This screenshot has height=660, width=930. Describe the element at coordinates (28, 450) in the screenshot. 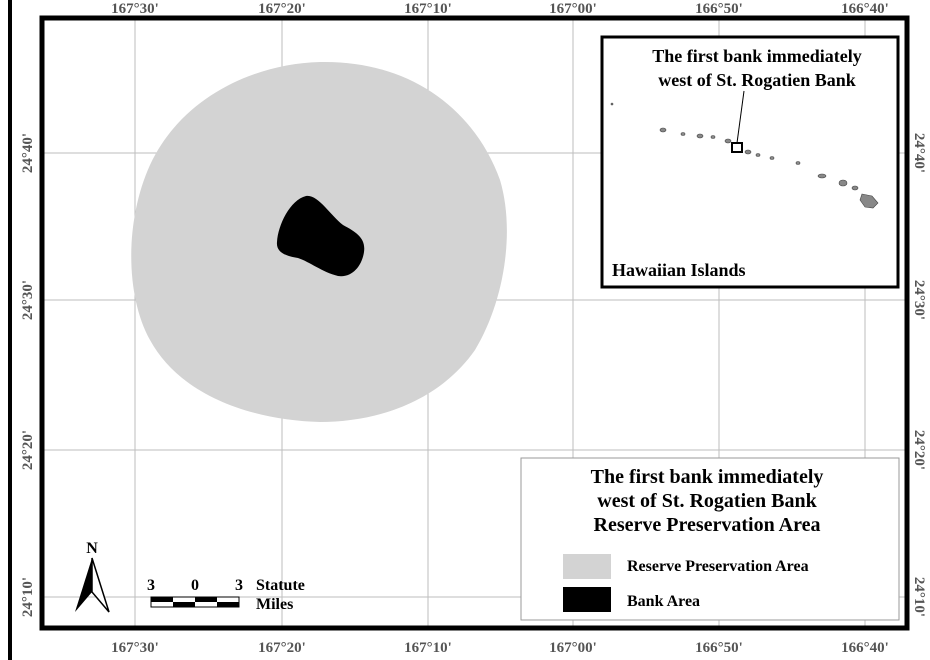

I see `left-lat-label: 24°20'` at that location.